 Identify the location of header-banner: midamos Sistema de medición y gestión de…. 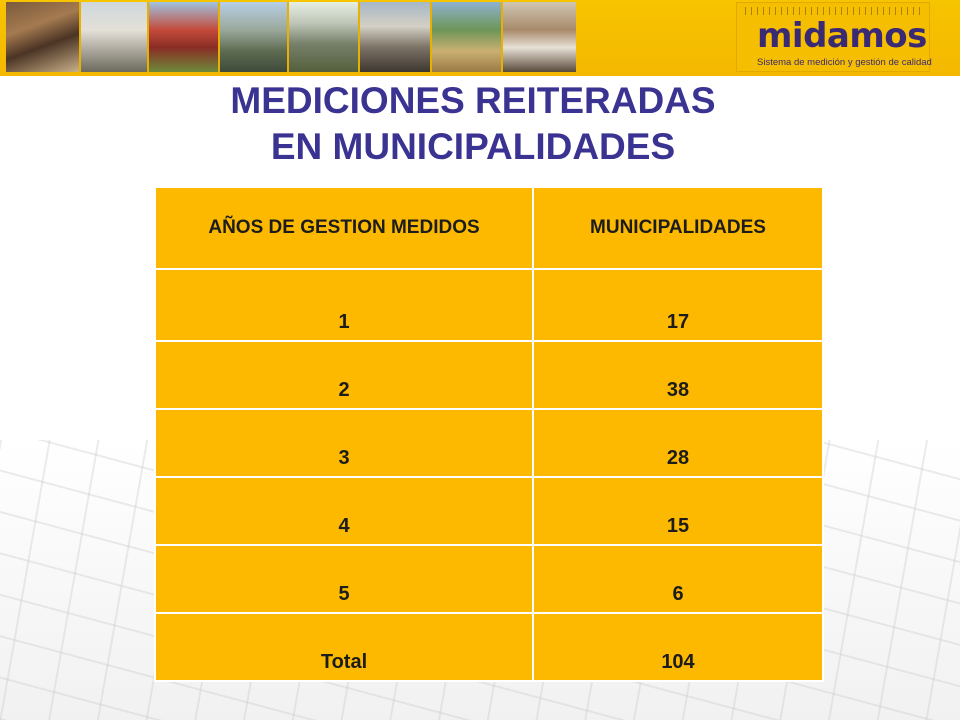
(480, 38).